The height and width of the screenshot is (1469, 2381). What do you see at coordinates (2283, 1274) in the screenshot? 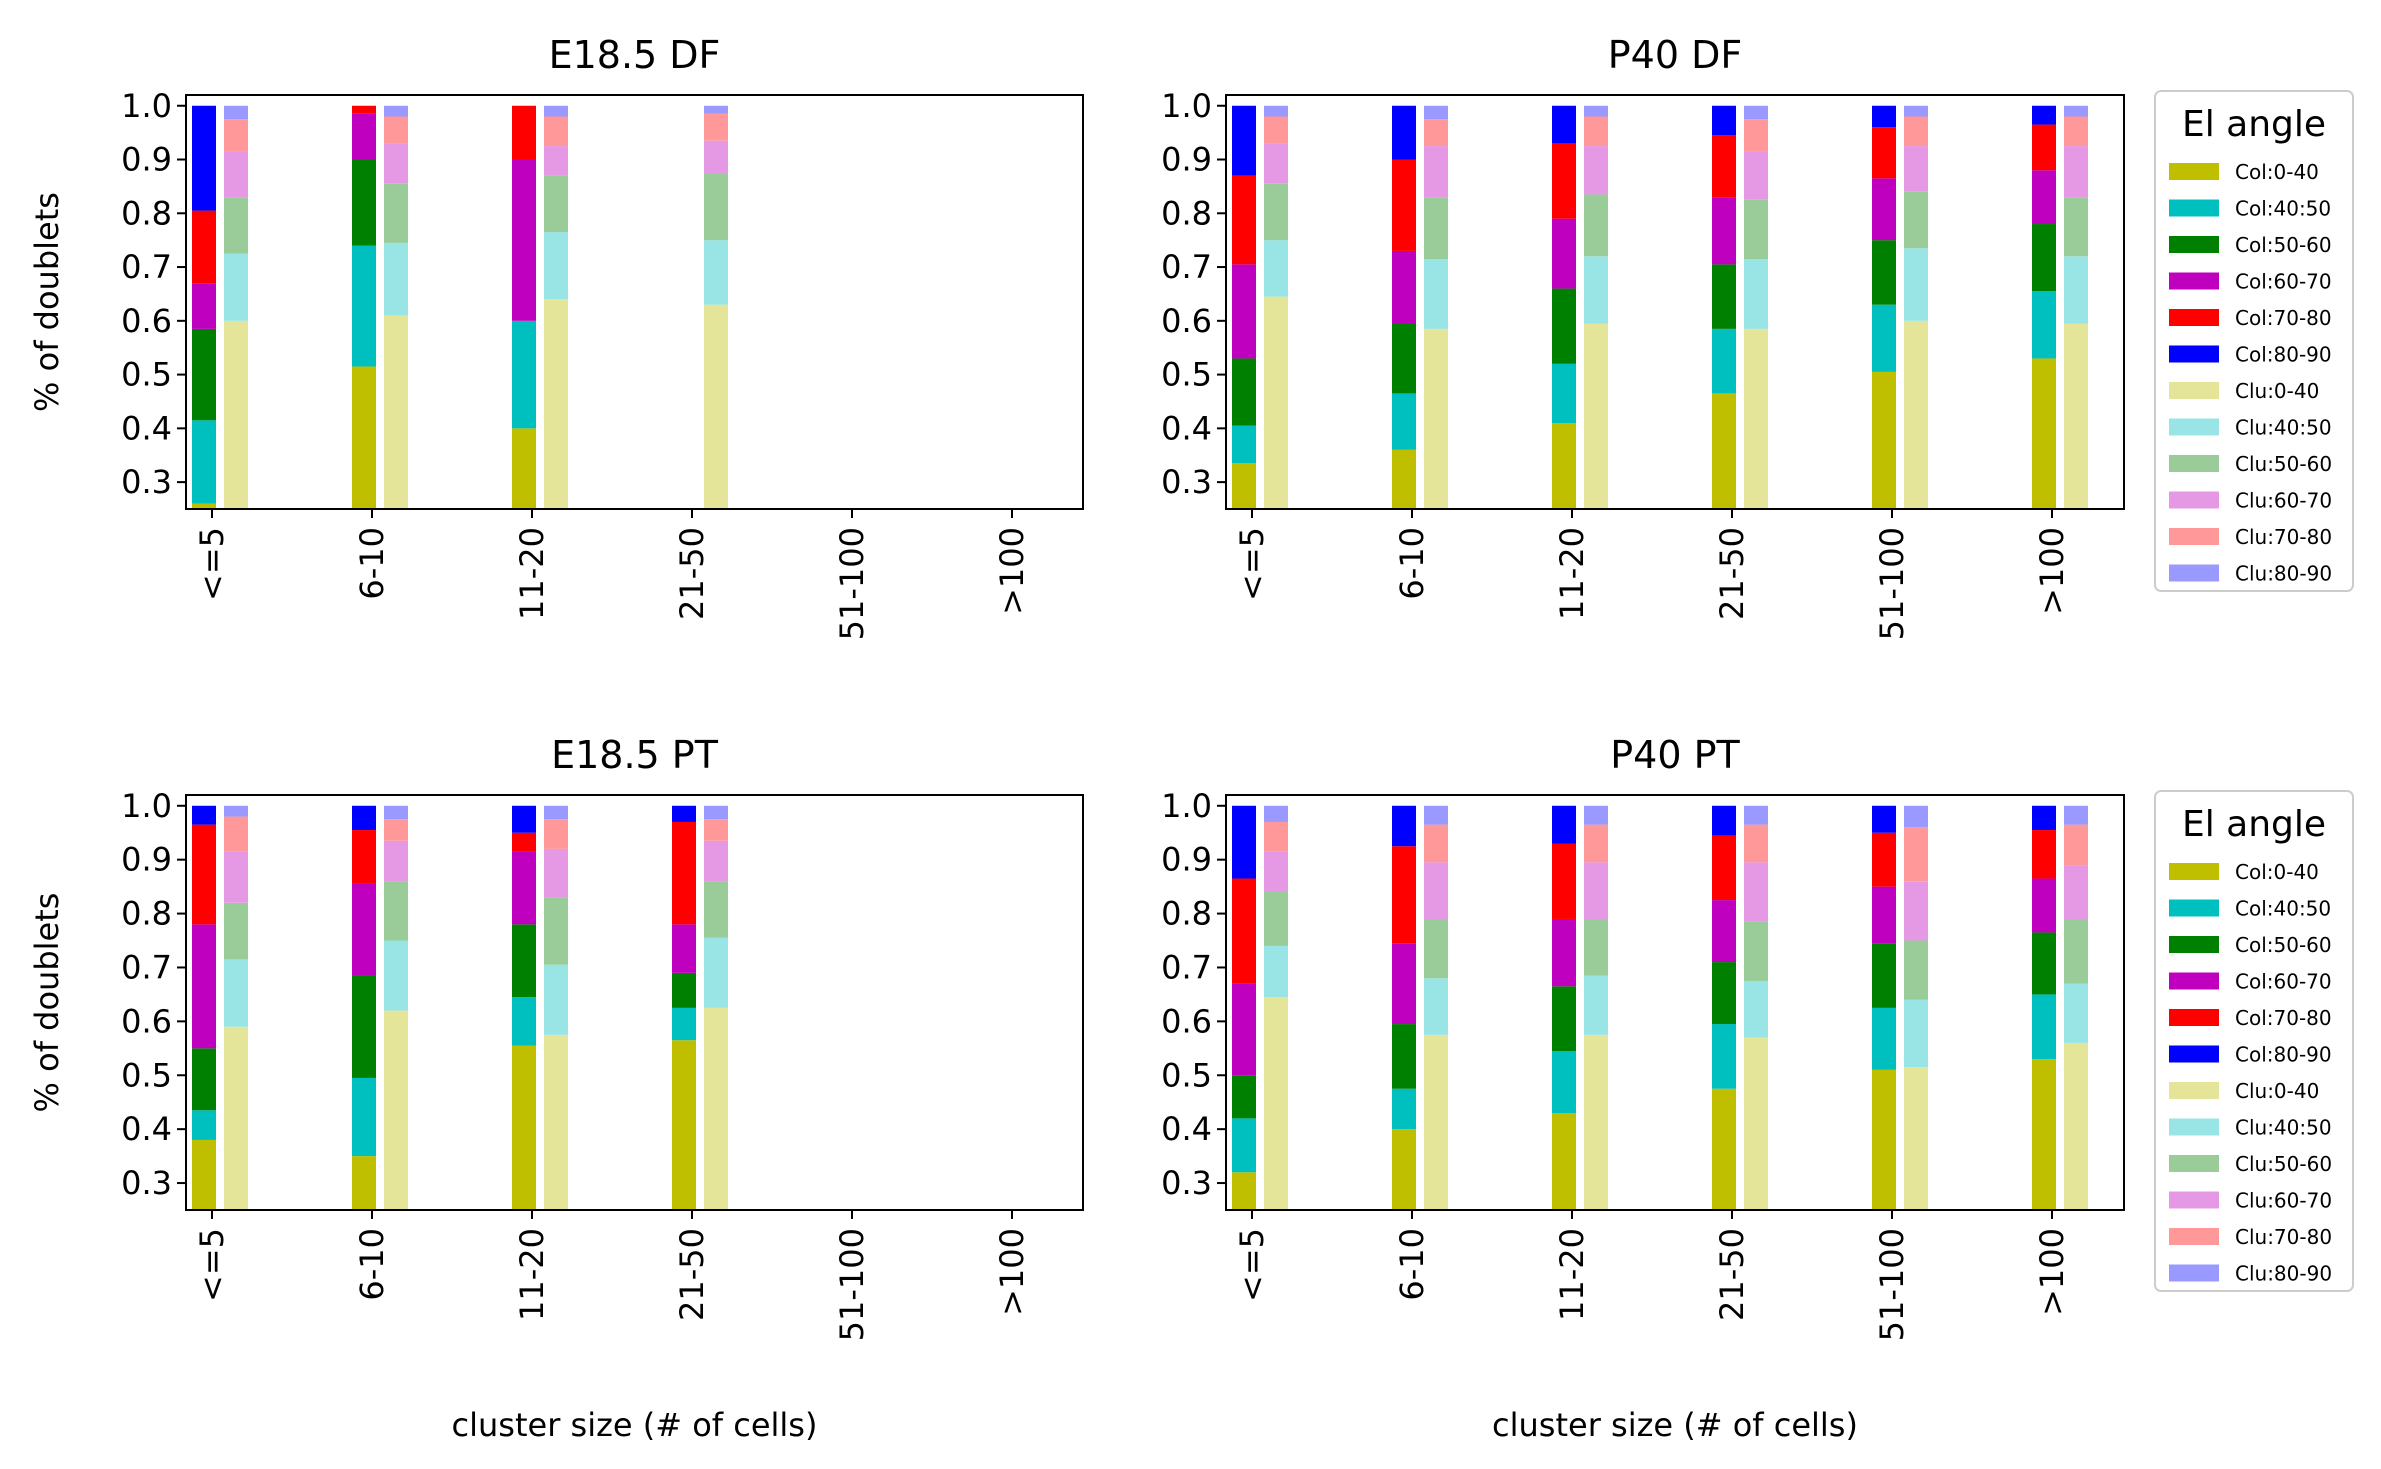
I see `legend-entry-label: Clu:80-90` at bounding box center [2283, 1274].